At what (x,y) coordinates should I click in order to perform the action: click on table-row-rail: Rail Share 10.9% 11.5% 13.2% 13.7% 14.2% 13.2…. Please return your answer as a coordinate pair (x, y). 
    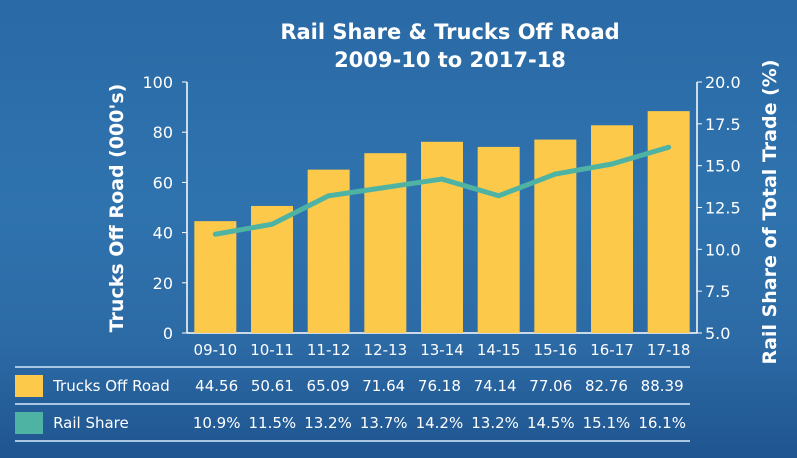
    Looking at the image, I should click on (352, 422).